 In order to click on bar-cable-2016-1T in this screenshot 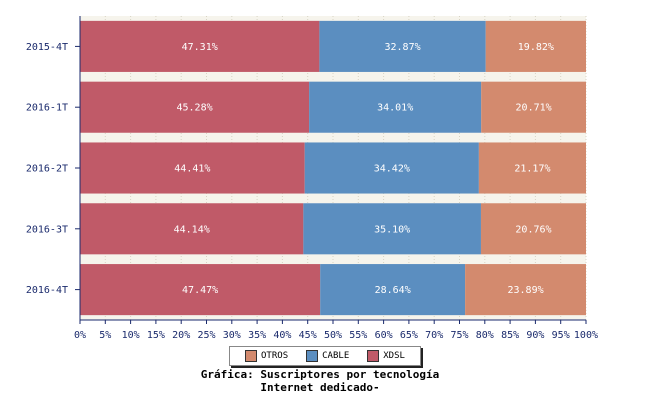, I will do `click(395, 107)`.